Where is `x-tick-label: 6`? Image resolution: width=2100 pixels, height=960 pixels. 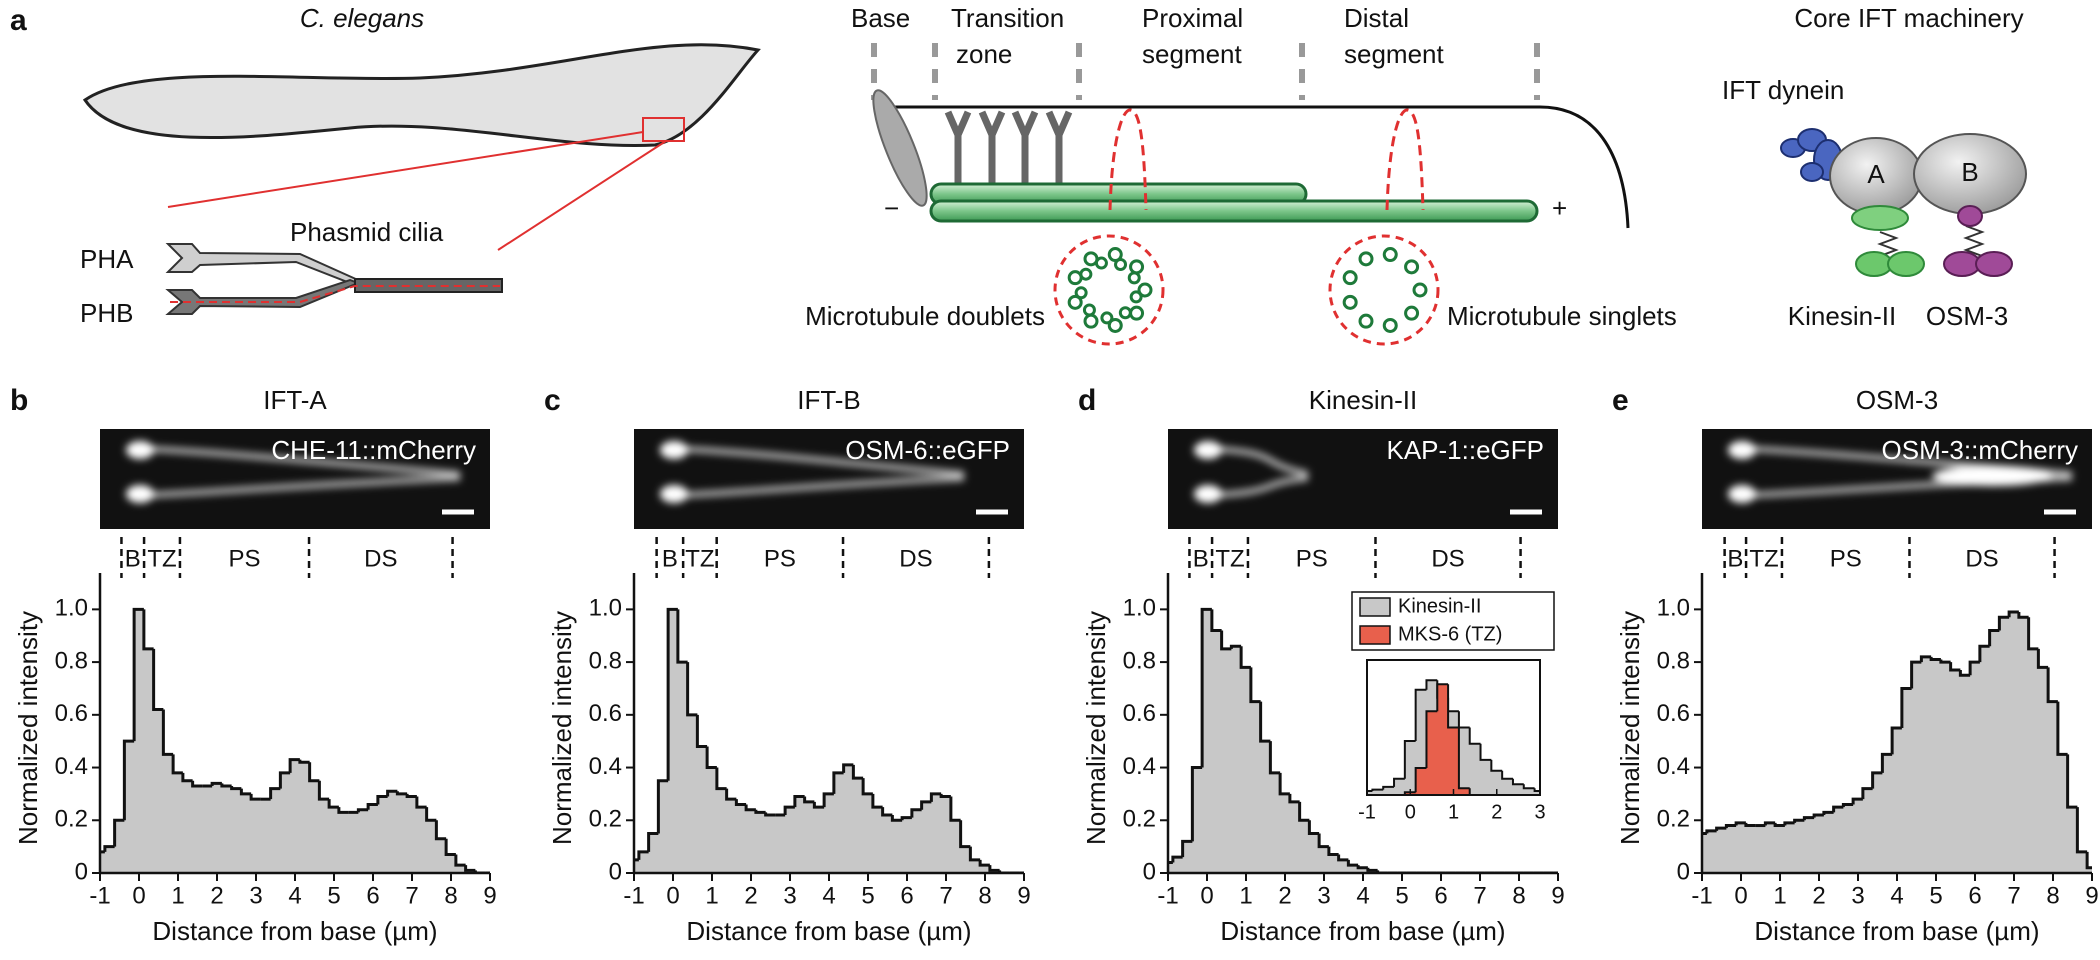 x-tick-label: 6 is located at coordinates (372, 895).